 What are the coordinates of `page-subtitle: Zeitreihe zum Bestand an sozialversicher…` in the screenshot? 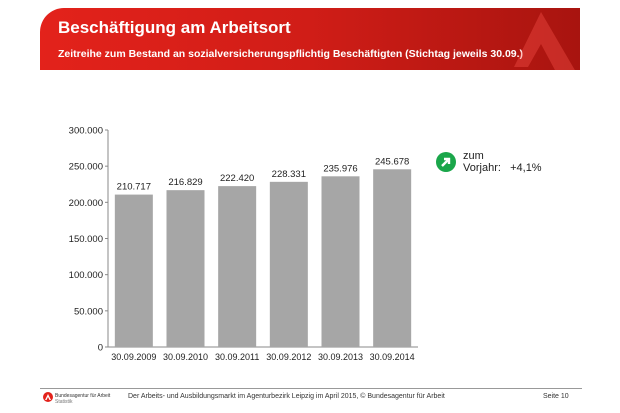 It's located at (291, 54).